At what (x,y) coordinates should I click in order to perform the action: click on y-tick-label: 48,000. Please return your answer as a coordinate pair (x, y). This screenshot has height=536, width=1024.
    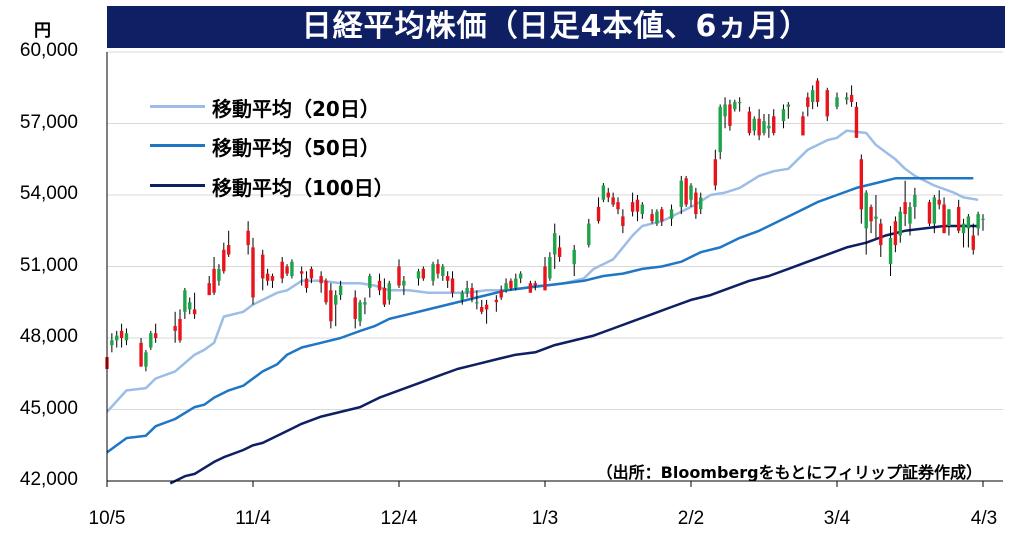
    Looking at the image, I should click on (48, 336).